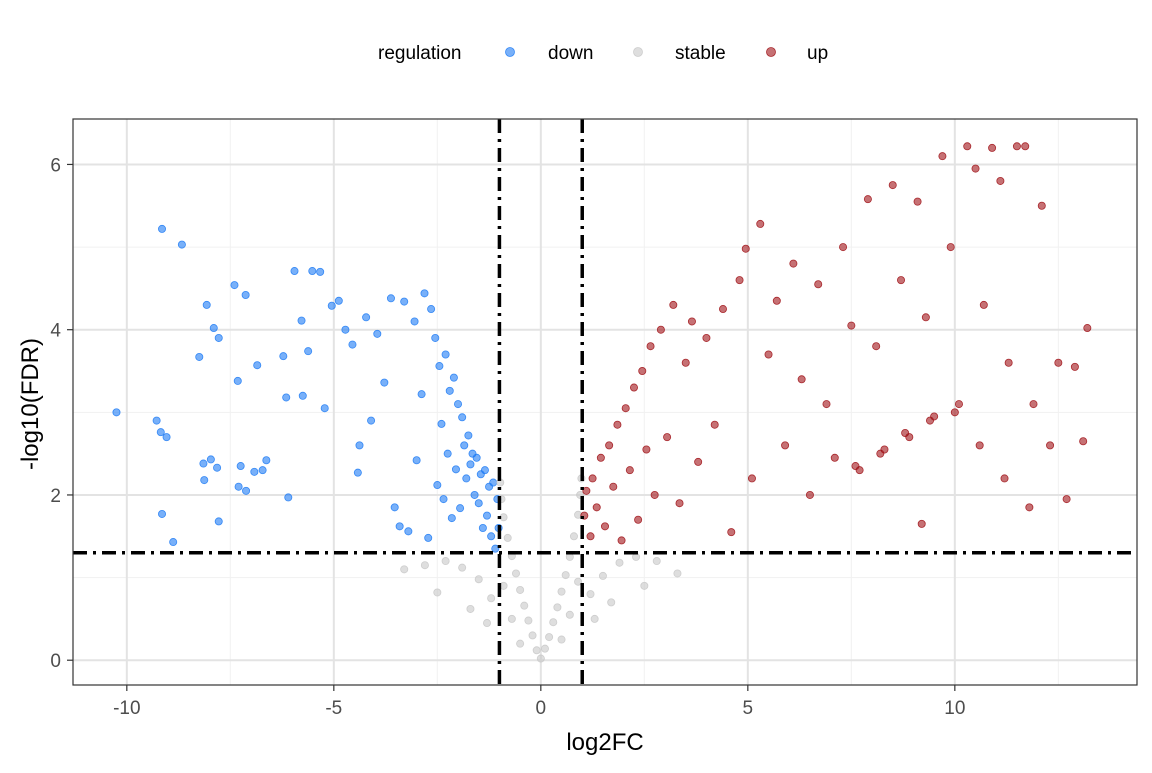  What do you see at coordinates (797, 53) in the screenshot?
I see `legend-entry-up: up` at bounding box center [797, 53].